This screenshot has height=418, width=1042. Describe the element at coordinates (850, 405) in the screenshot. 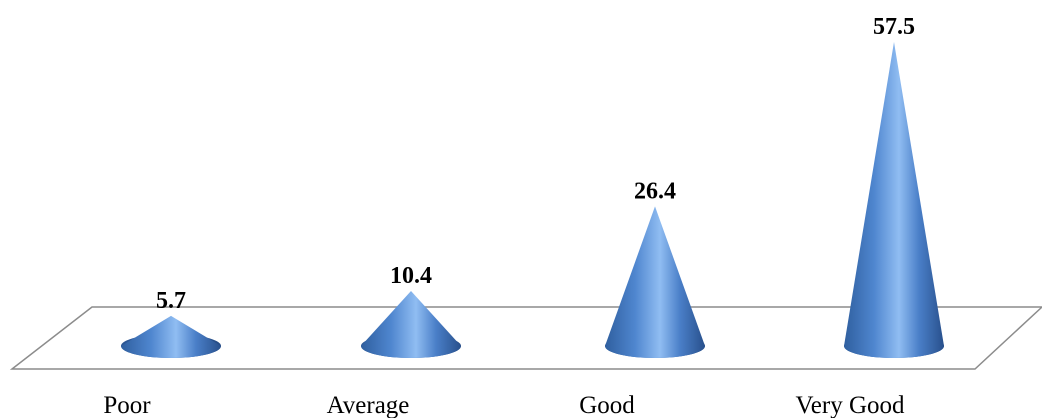

I see `category-label: Very Good` at that location.